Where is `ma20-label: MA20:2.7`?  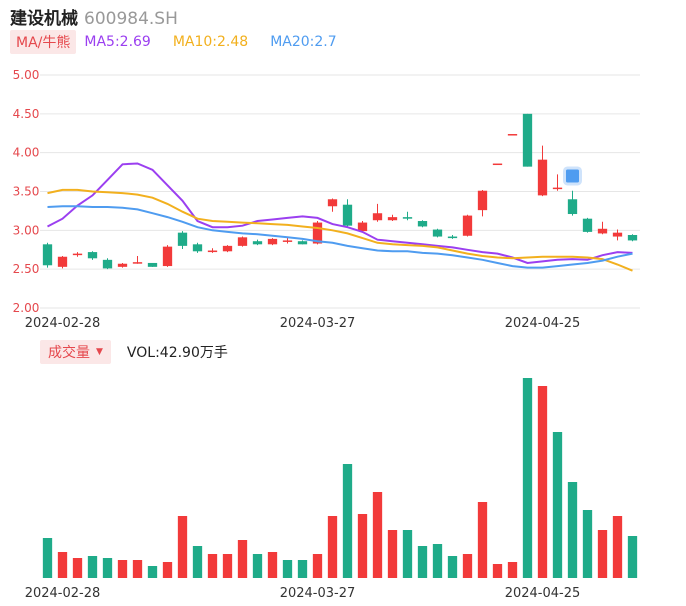 ma20-label: MA20:2.7 is located at coordinates (303, 42).